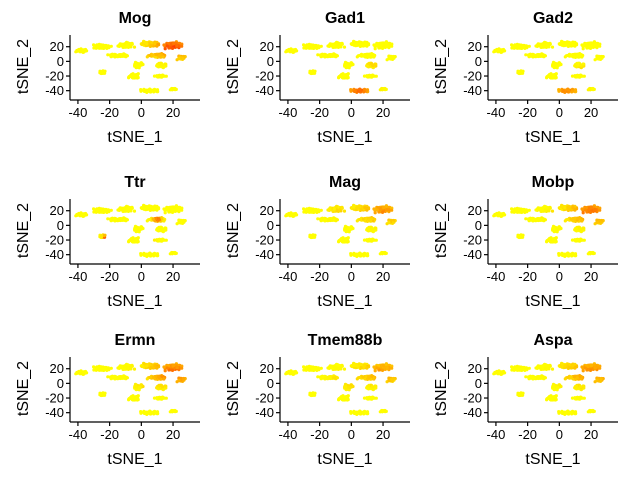 Image resolution: width=622 pixels, height=483 pixels. Describe the element at coordinates (130, 388) in the screenshot. I see `points` at that location.